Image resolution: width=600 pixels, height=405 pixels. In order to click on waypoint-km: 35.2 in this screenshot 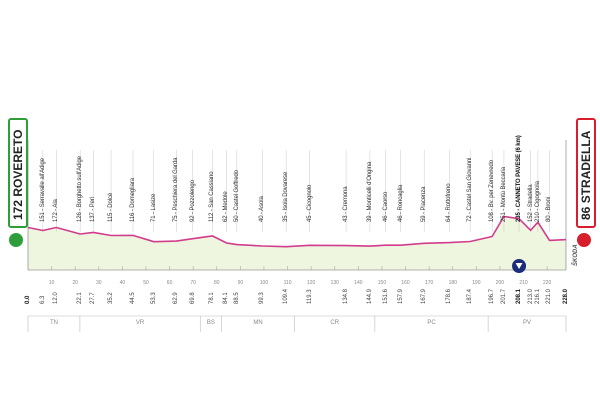, I will do `click(111, 298)`.